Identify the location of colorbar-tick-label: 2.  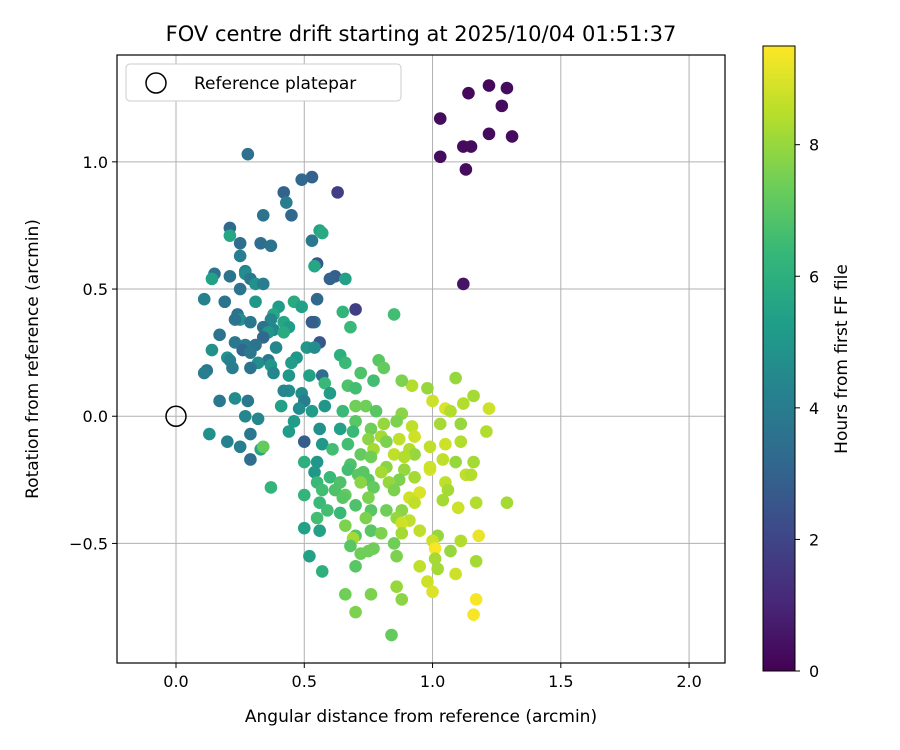
(814, 539).